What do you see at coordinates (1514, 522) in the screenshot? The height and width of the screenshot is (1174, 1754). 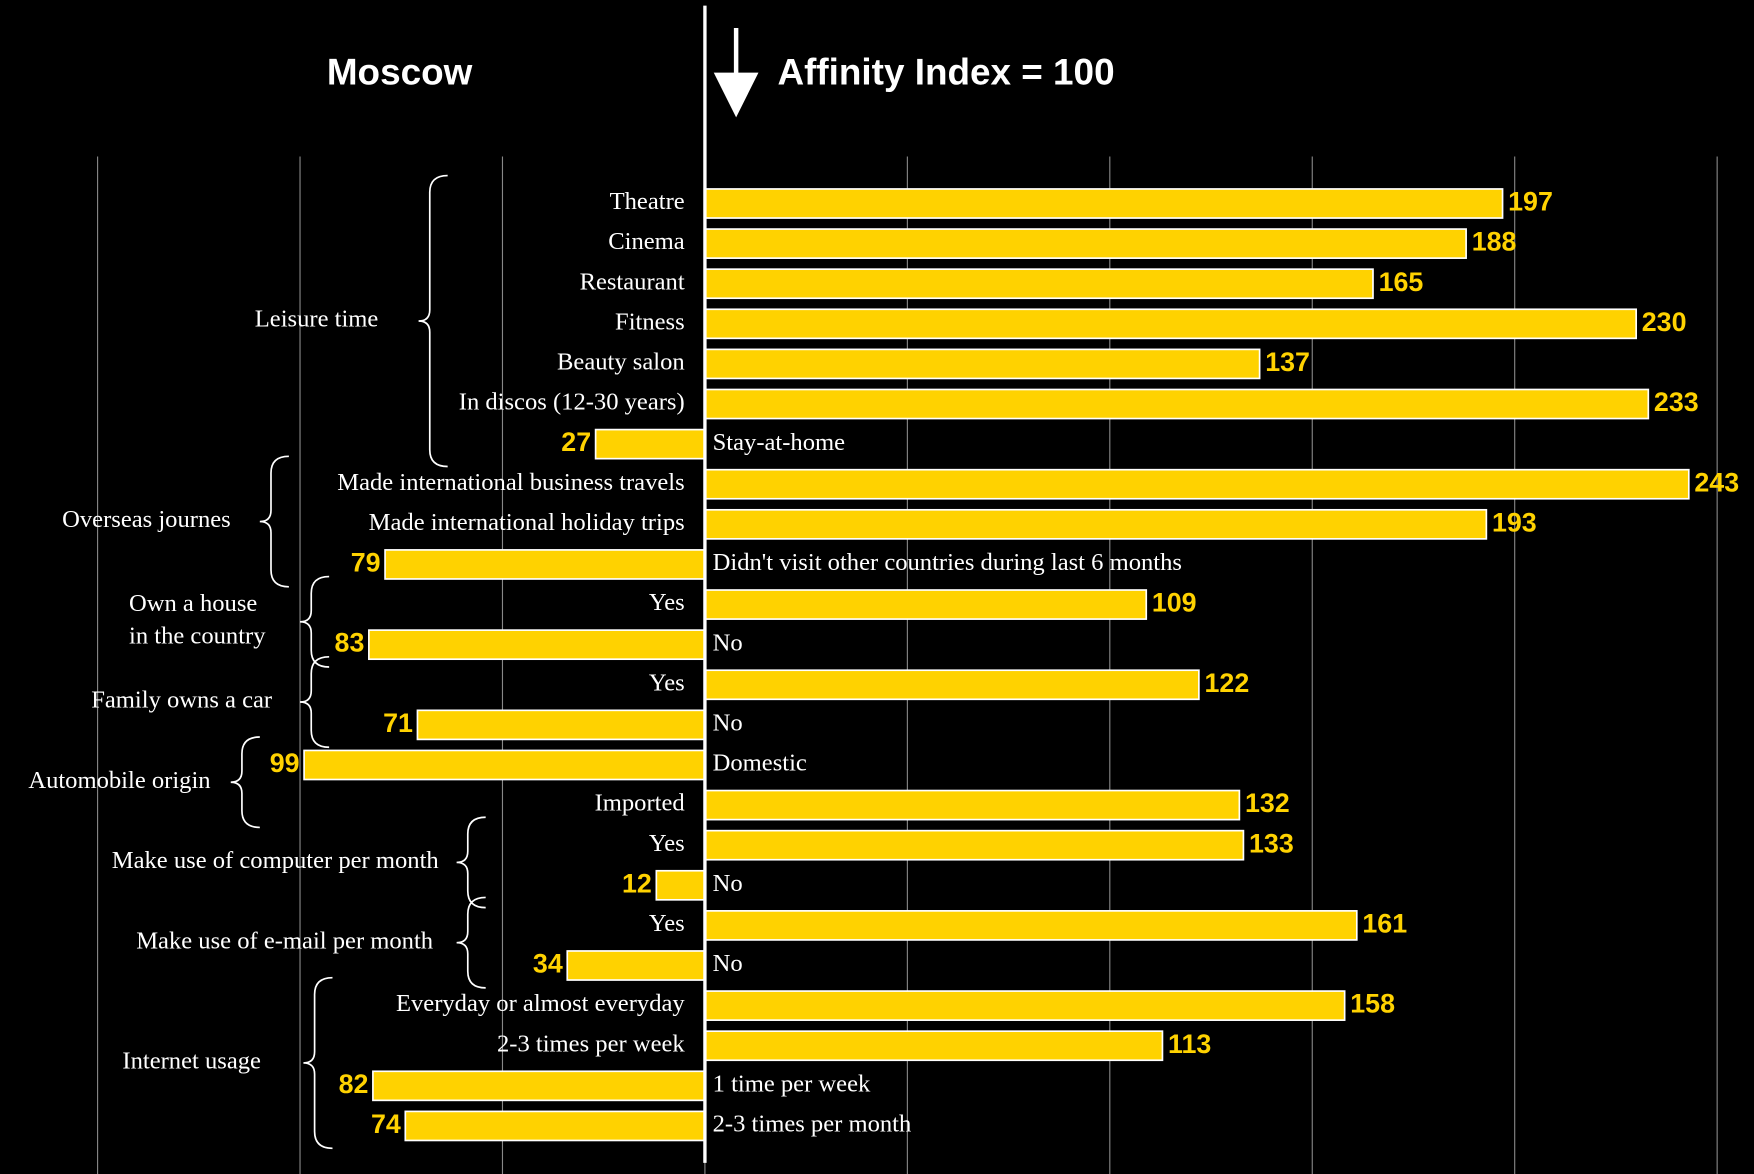 I see `value-label: 193` at bounding box center [1514, 522].